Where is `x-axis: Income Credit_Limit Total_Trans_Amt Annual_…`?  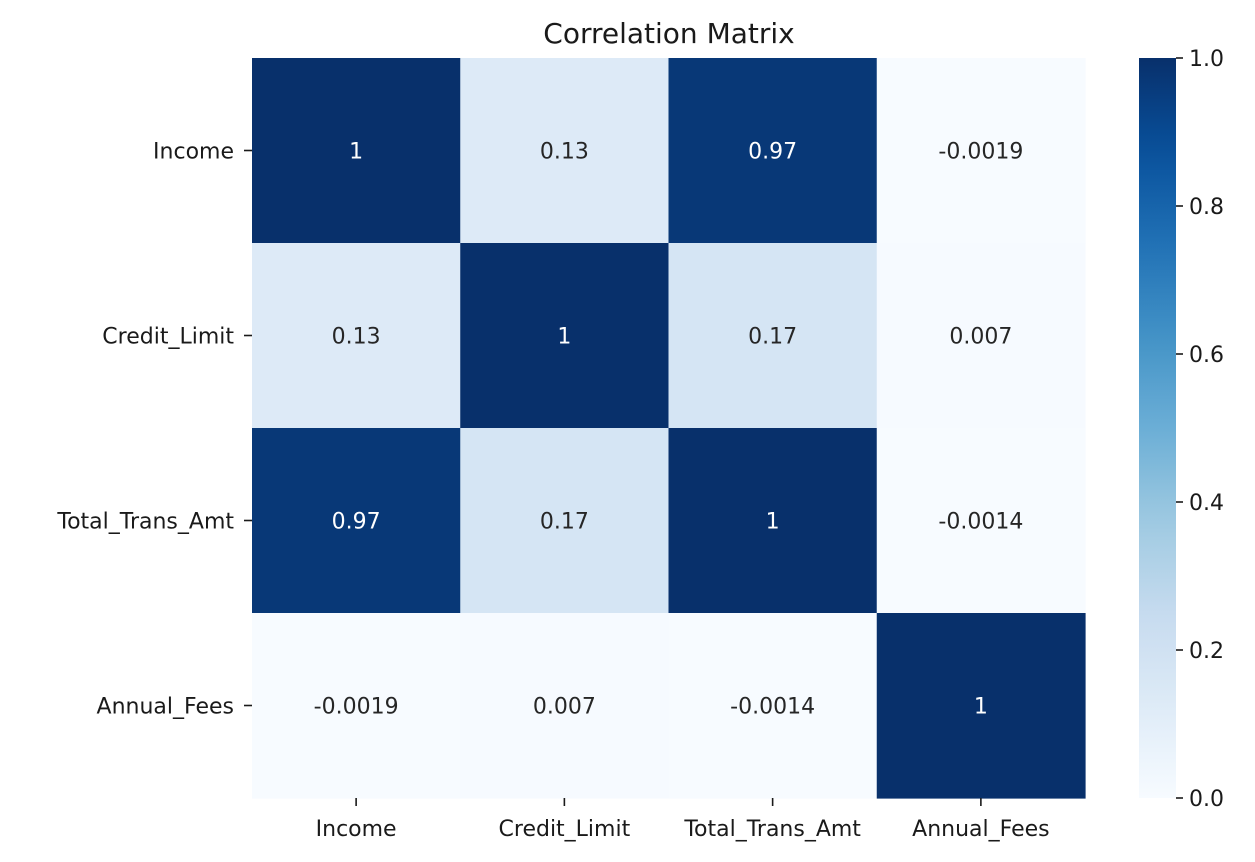
x-axis: Income Credit_Limit Total_Trans_Amt Annual_… is located at coordinates (683, 820).